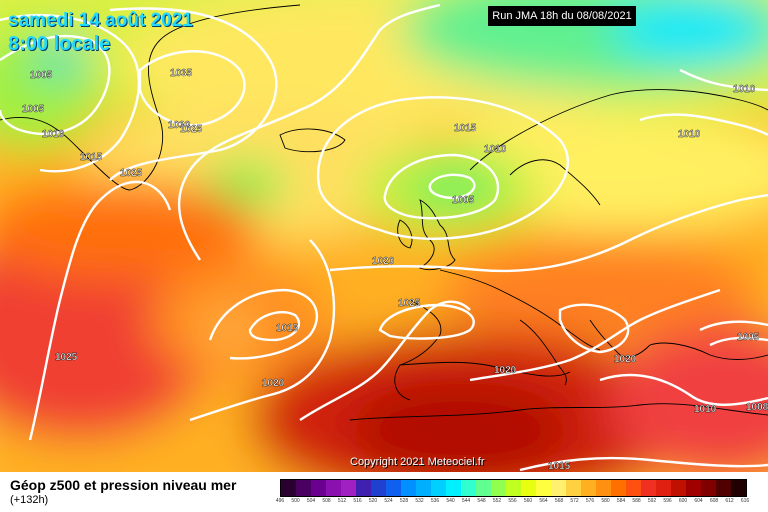 This screenshot has height=512, width=768. Describe the element at coordinates (280, 501) in the screenshot. I see `color-scale-label: 496` at that location.